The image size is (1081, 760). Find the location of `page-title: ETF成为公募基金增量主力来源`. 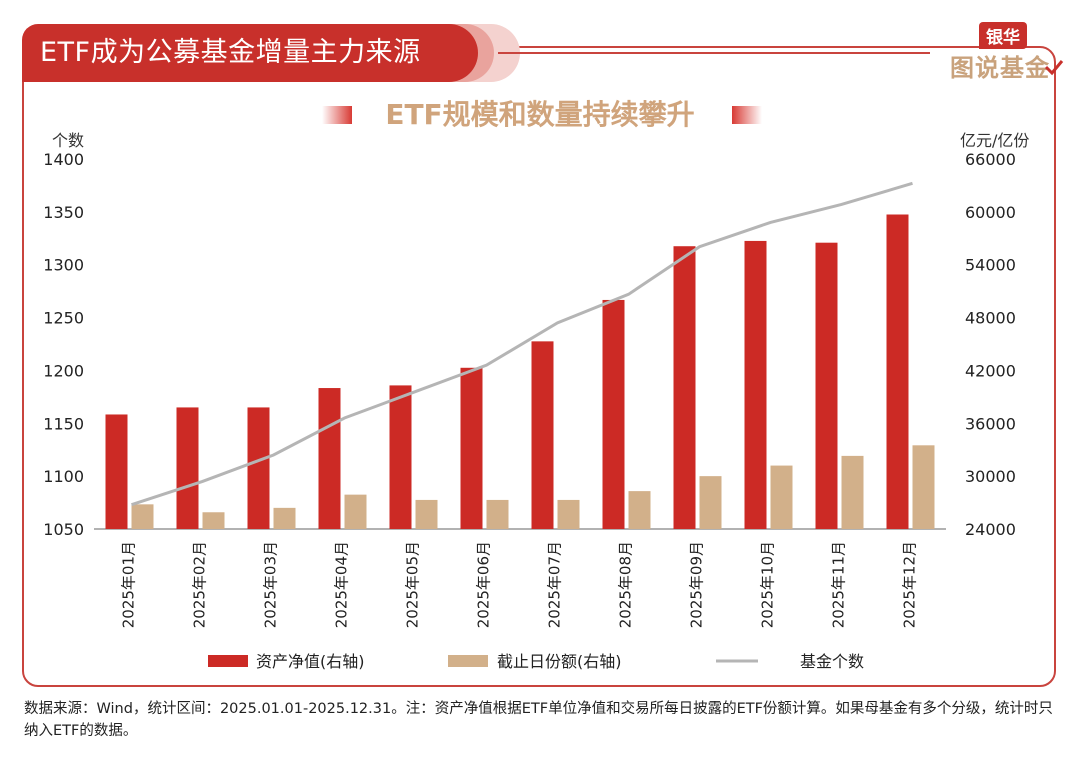

page-title: ETF成为公募基金增量主力来源 is located at coordinates (250, 53).